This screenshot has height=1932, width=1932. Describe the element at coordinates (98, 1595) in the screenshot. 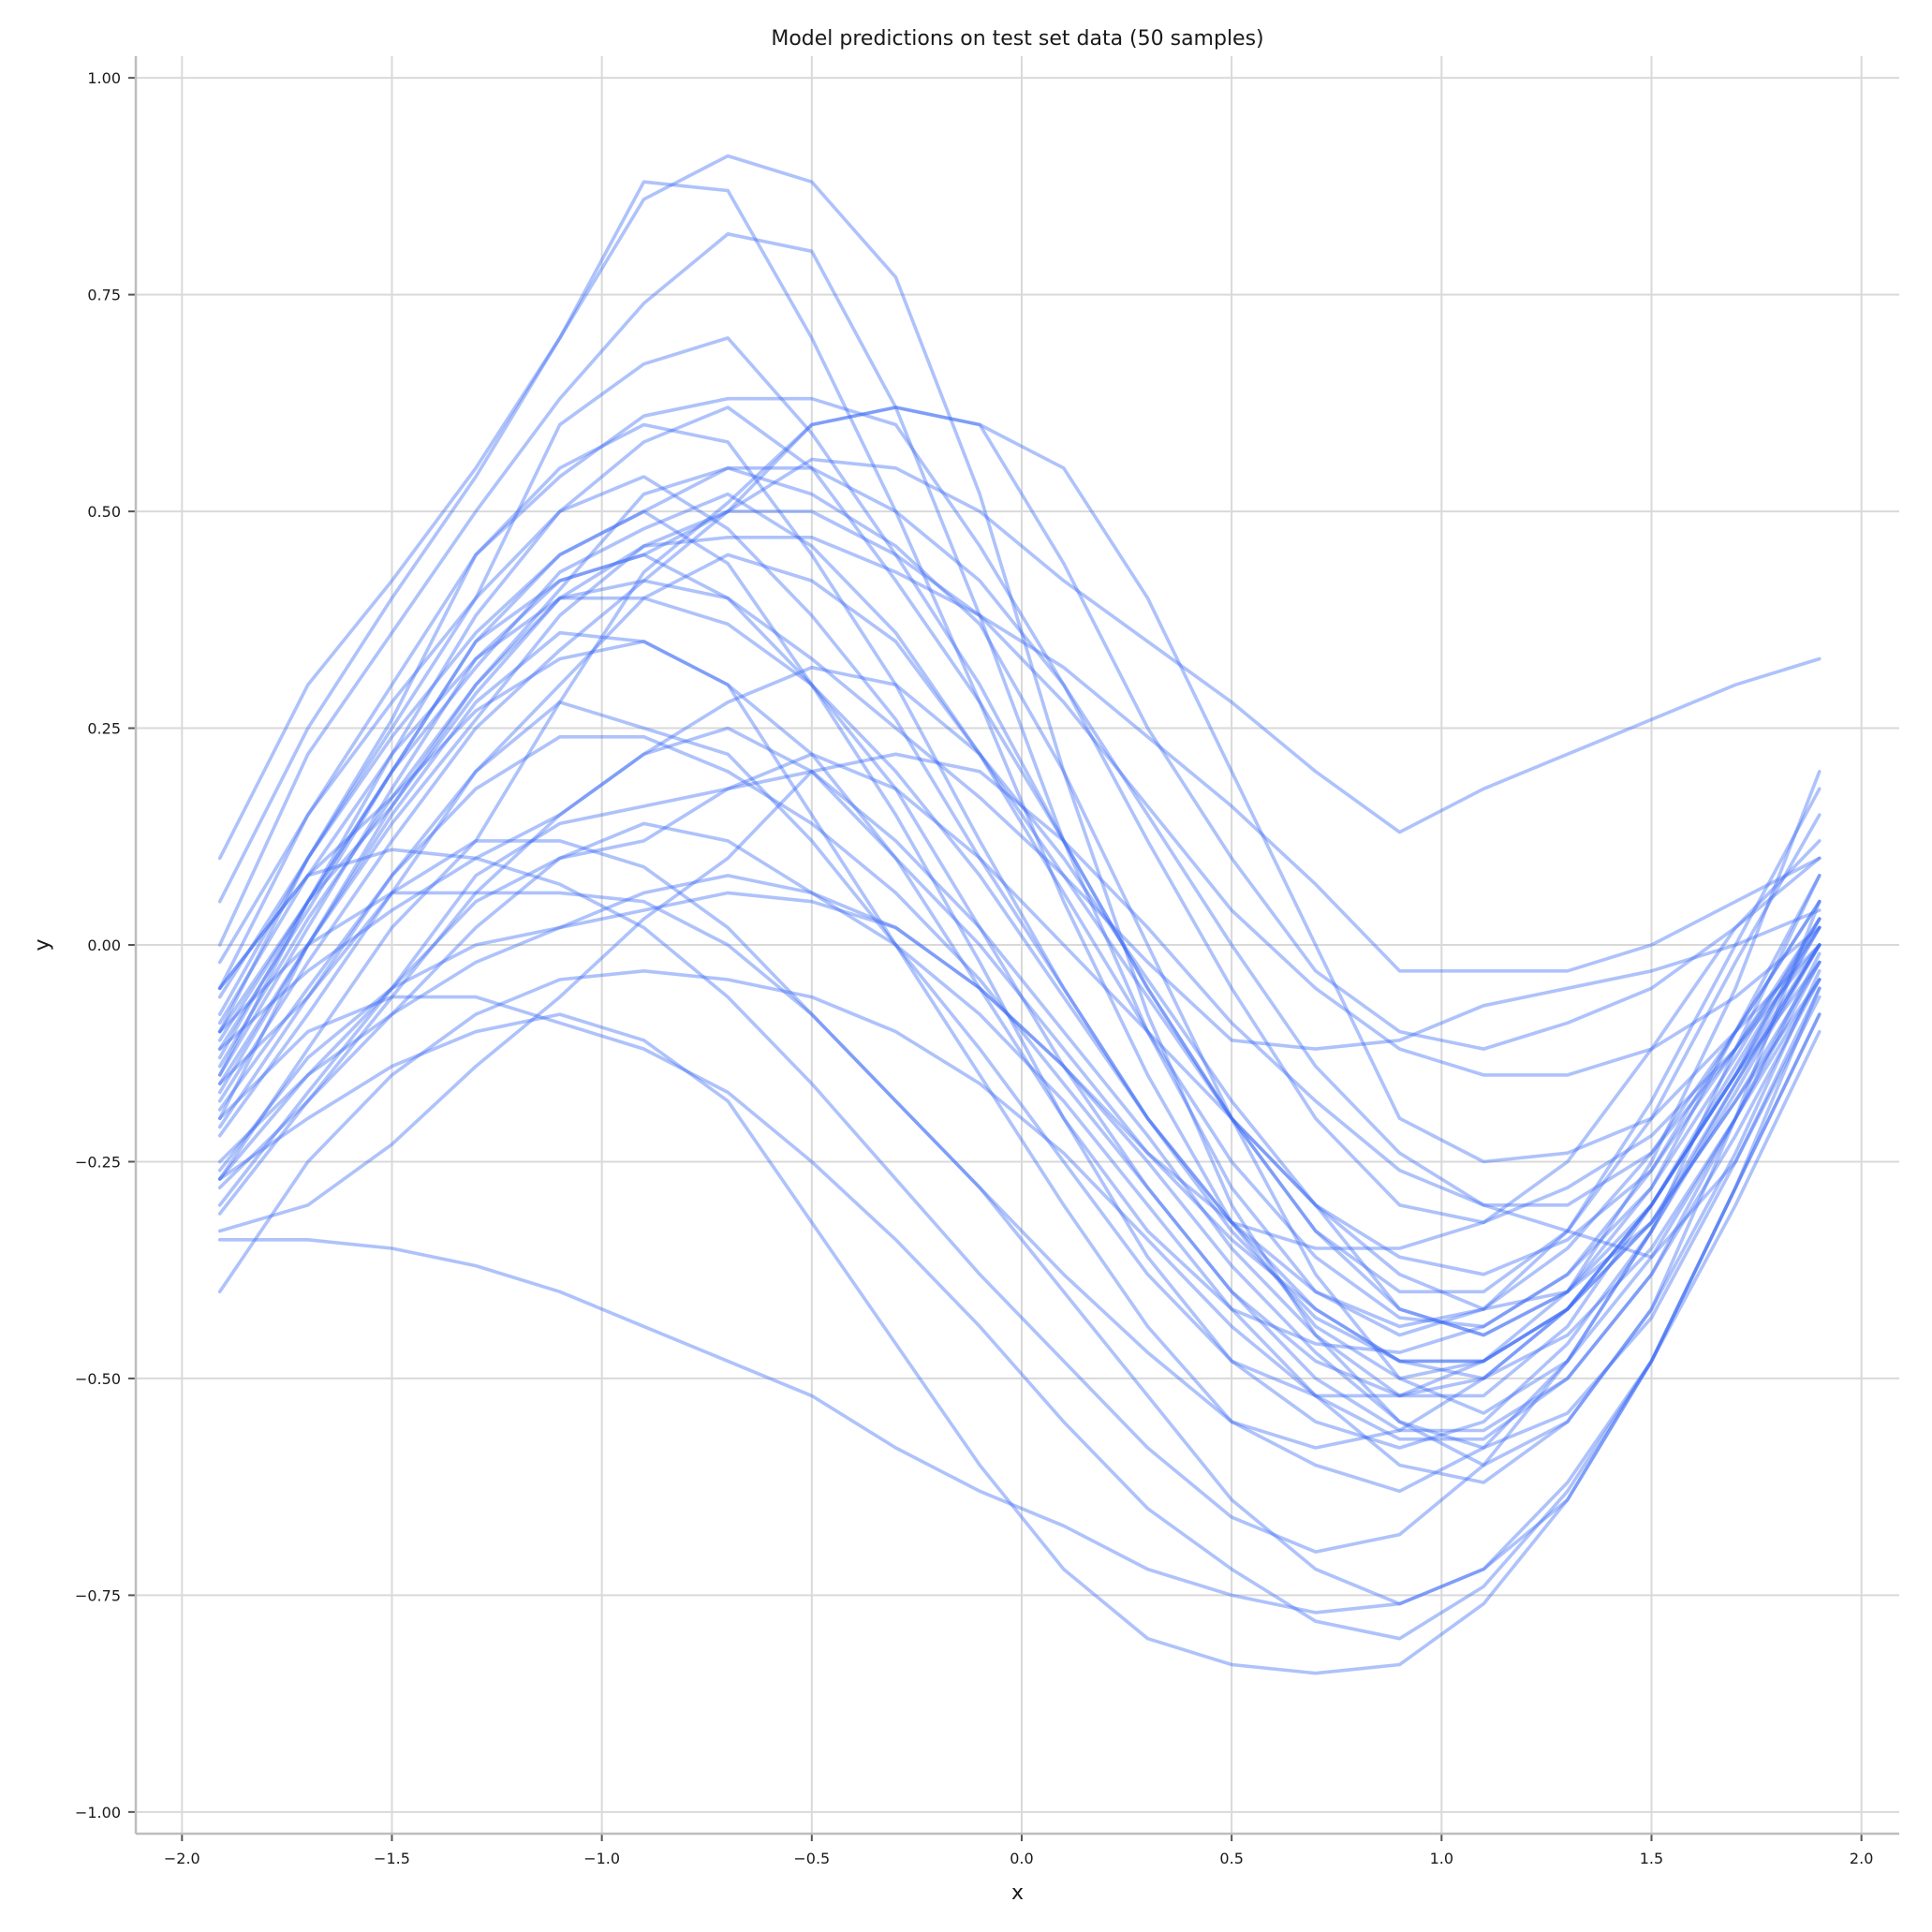

I see `y-tick-label: −0.75` at that location.